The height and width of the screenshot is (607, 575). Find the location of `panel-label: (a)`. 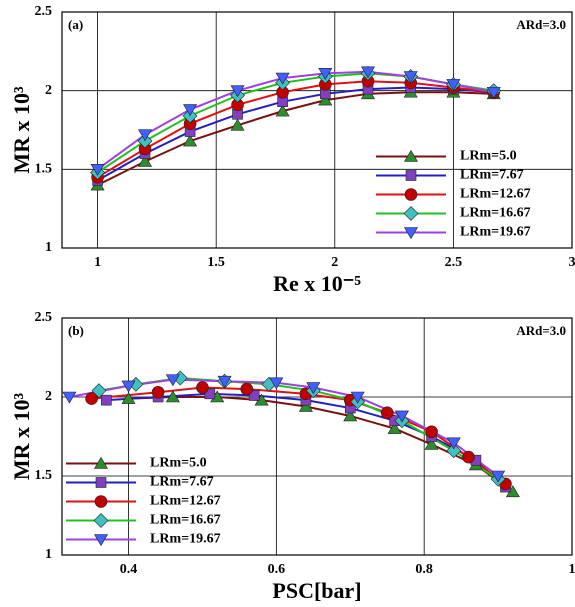

panel-label: (a) is located at coordinates (75, 24).